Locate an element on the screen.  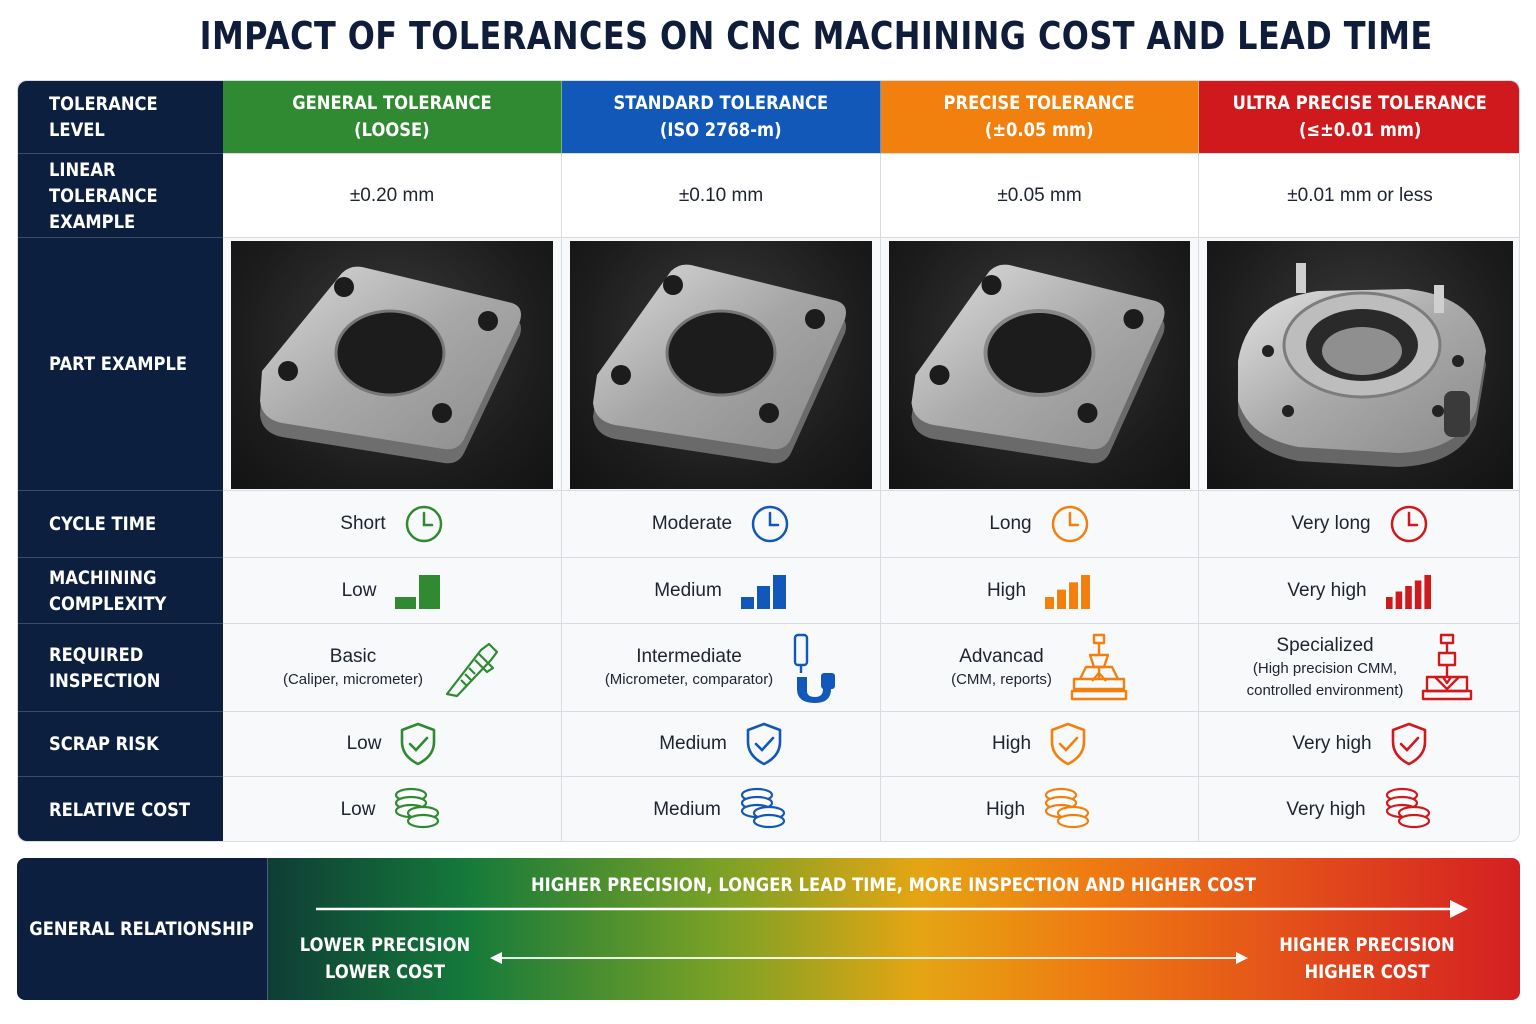
part-photo-standard is located at coordinates (721, 364).